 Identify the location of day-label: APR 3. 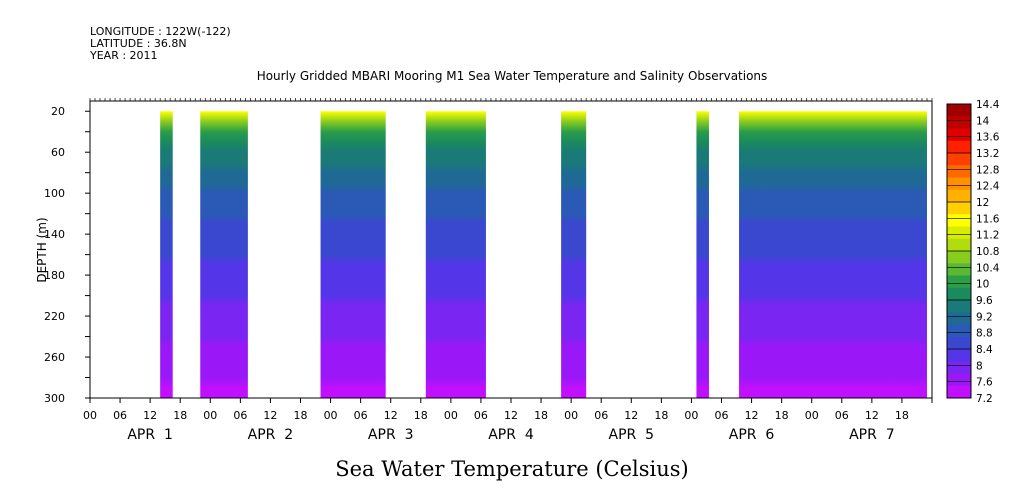
(391, 435).